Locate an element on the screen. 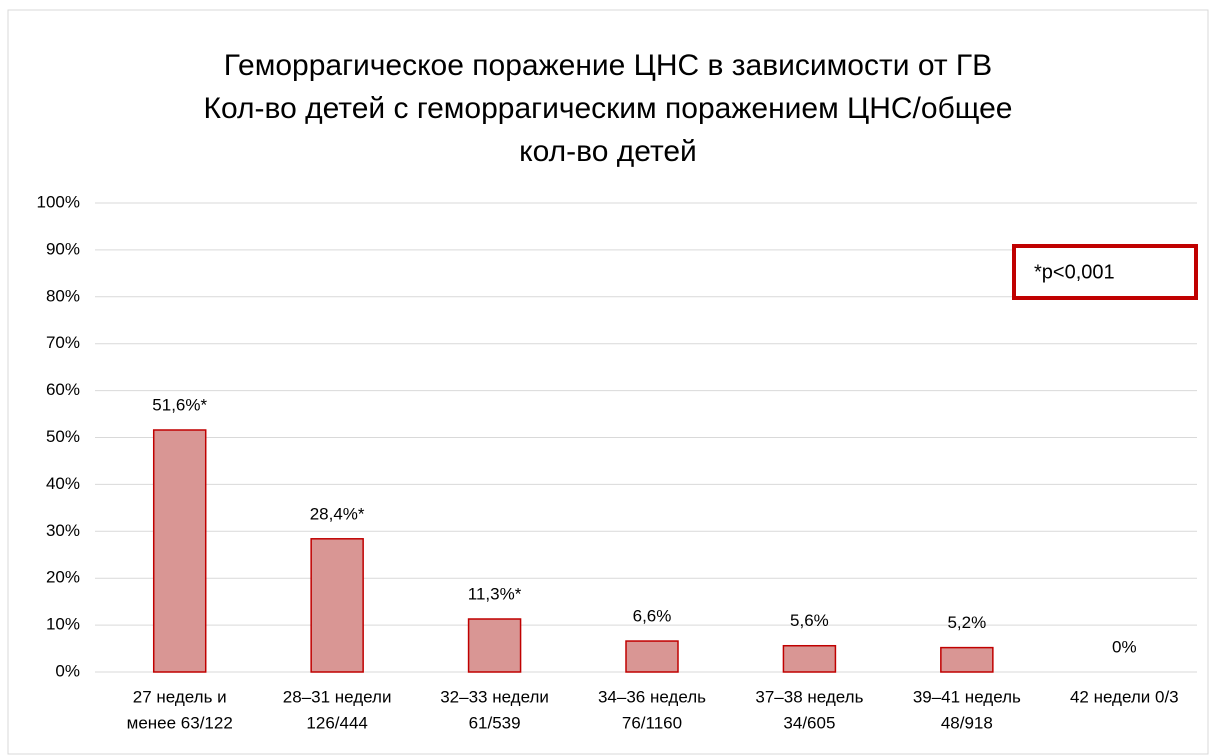 Image resolution: width=1215 pixels, height=756 pixels. y-tick-label: 90% is located at coordinates (63, 248).